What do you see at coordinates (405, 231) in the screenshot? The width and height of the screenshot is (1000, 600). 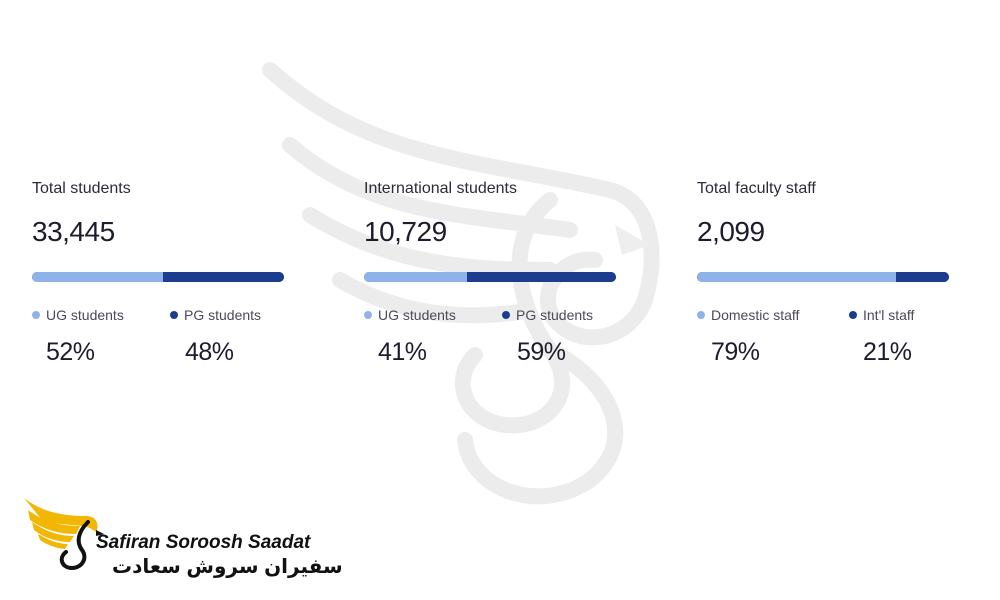 I see `stat-total-value: 10,729` at bounding box center [405, 231].